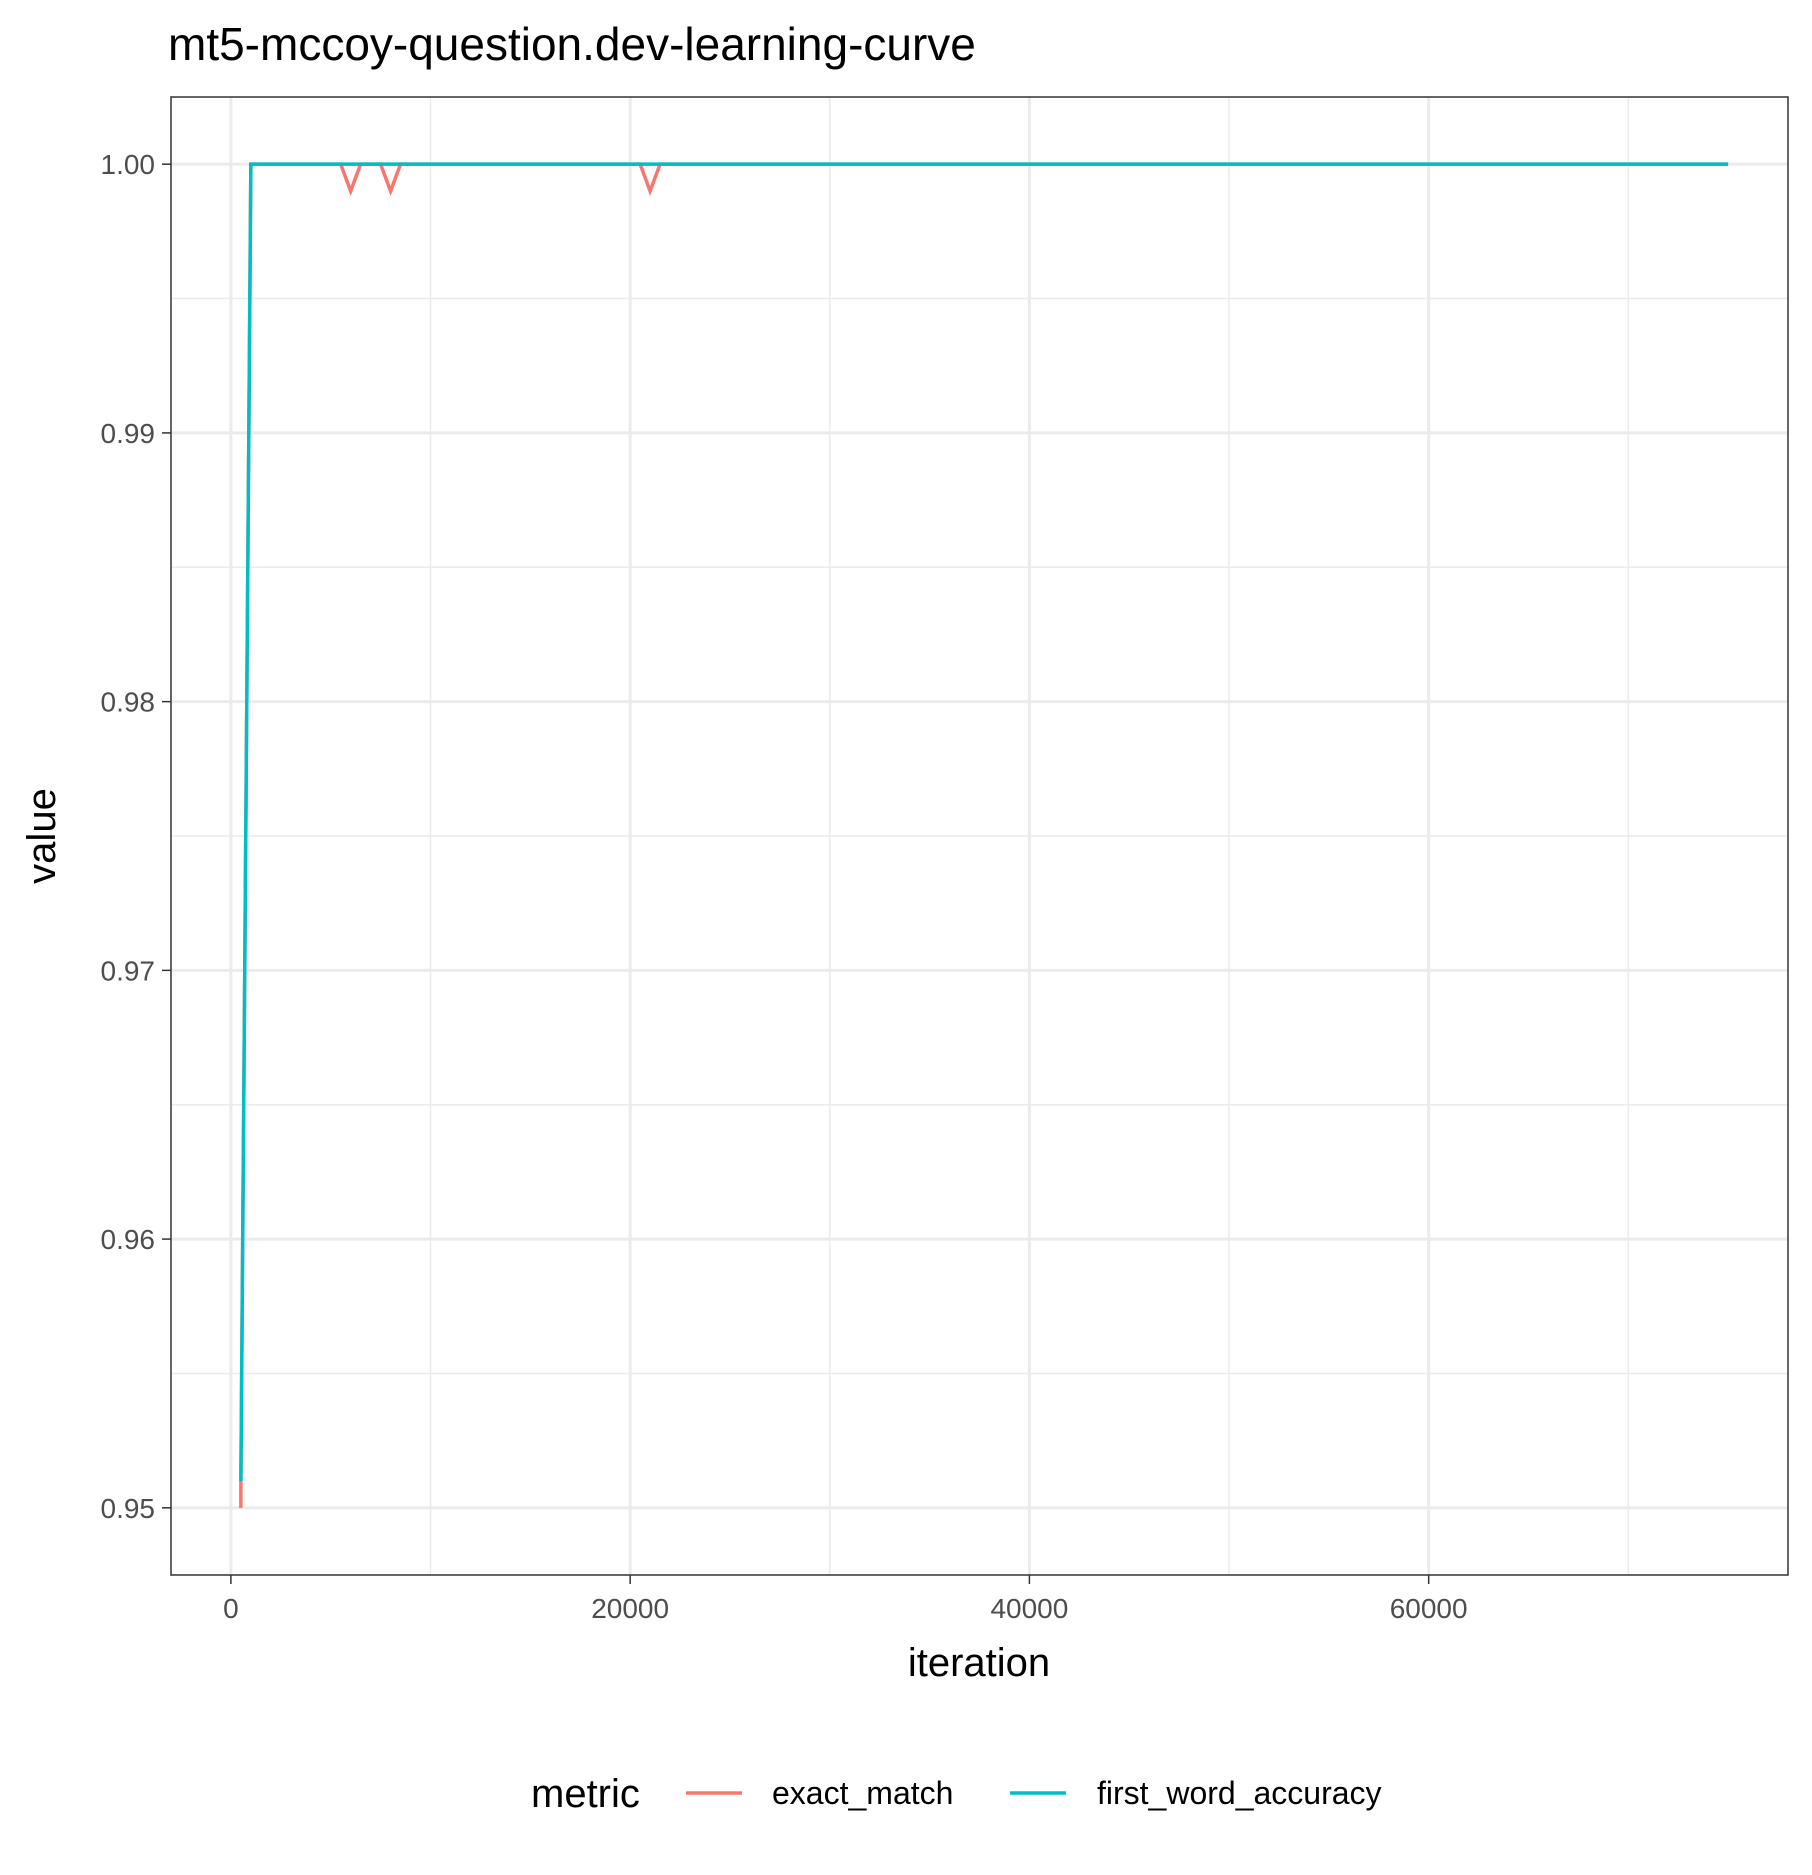 The width and height of the screenshot is (1812, 1875). Describe the element at coordinates (128, 970) in the screenshot. I see `y-tick-label: 0.97` at that location.